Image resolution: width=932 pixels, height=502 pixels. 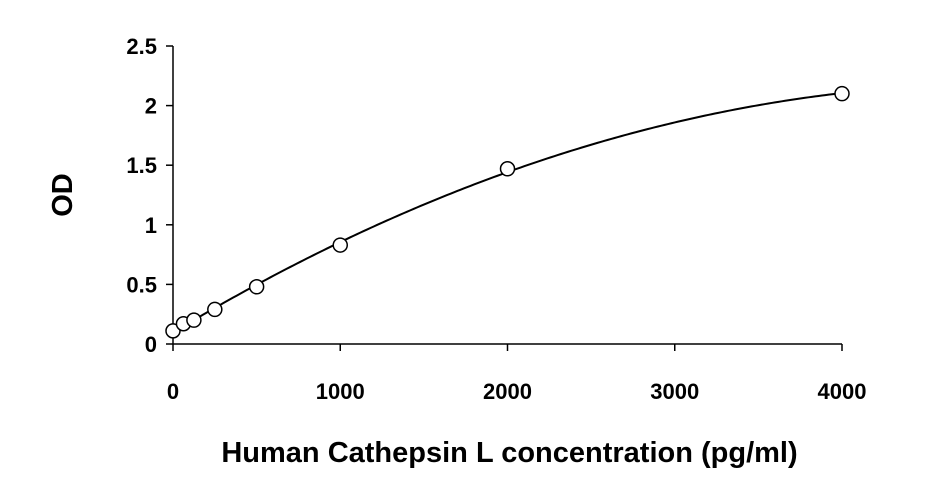 I want to click on y-tick-label: 0.5, so click(x=141, y=284).